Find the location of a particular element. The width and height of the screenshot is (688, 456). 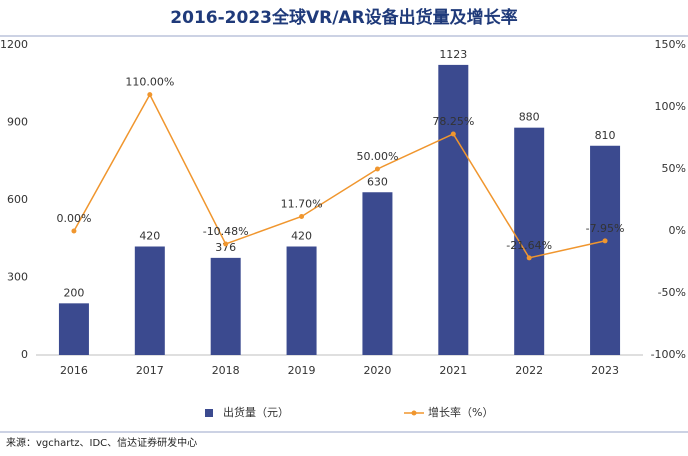

y-tick-label: 1200 is located at coordinates (14, 44).